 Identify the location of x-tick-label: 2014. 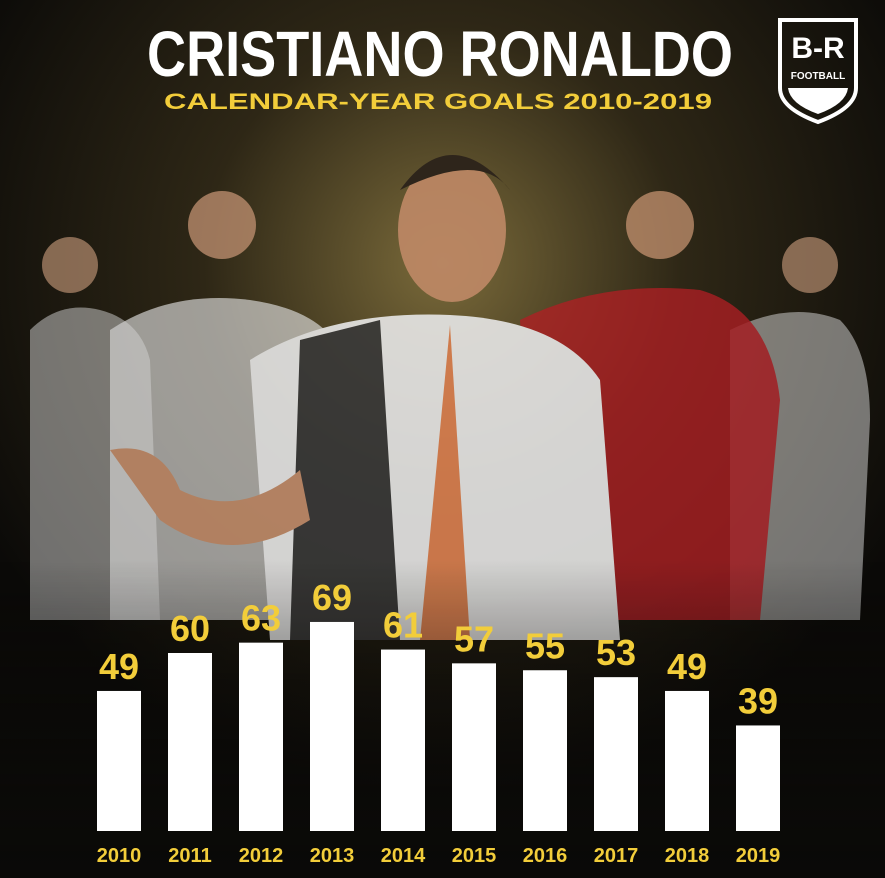
(403, 856).